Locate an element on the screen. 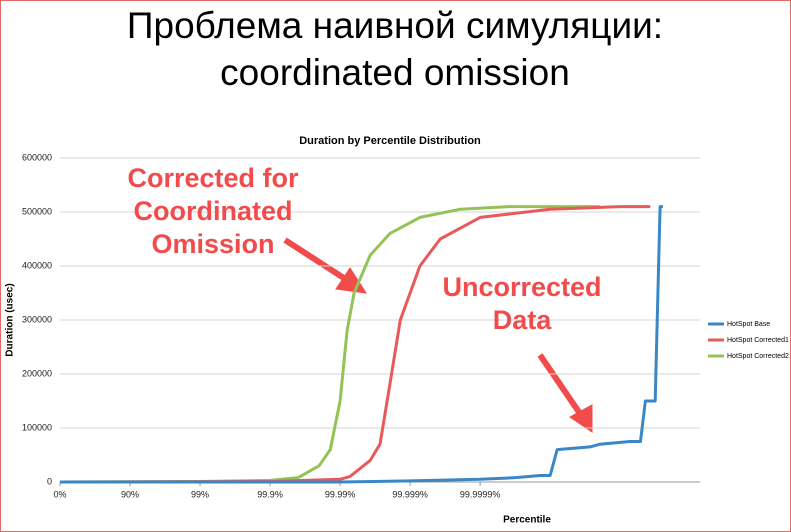  y-tick-label: 400000 is located at coordinates (37, 265).